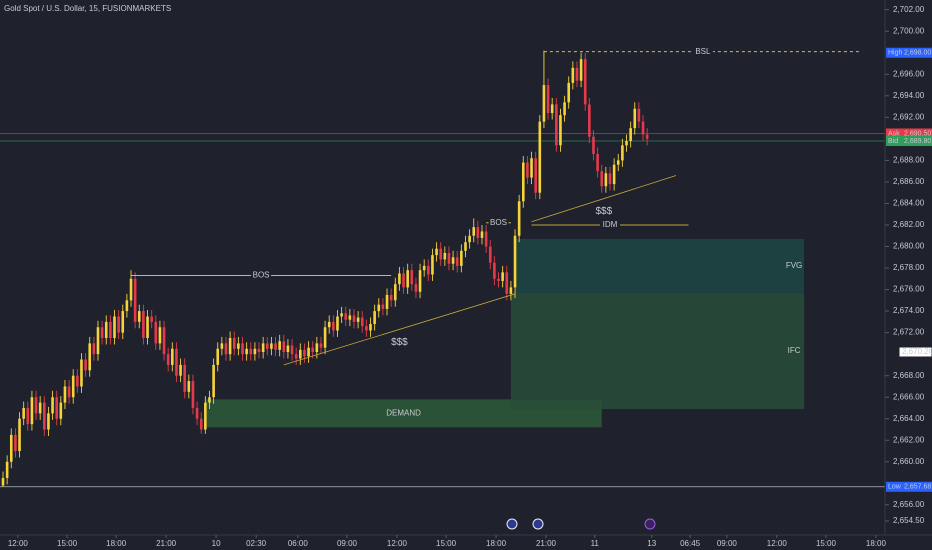  Describe the element at coordinates (660, 265) in the screenshot. I see `zone` at that location.